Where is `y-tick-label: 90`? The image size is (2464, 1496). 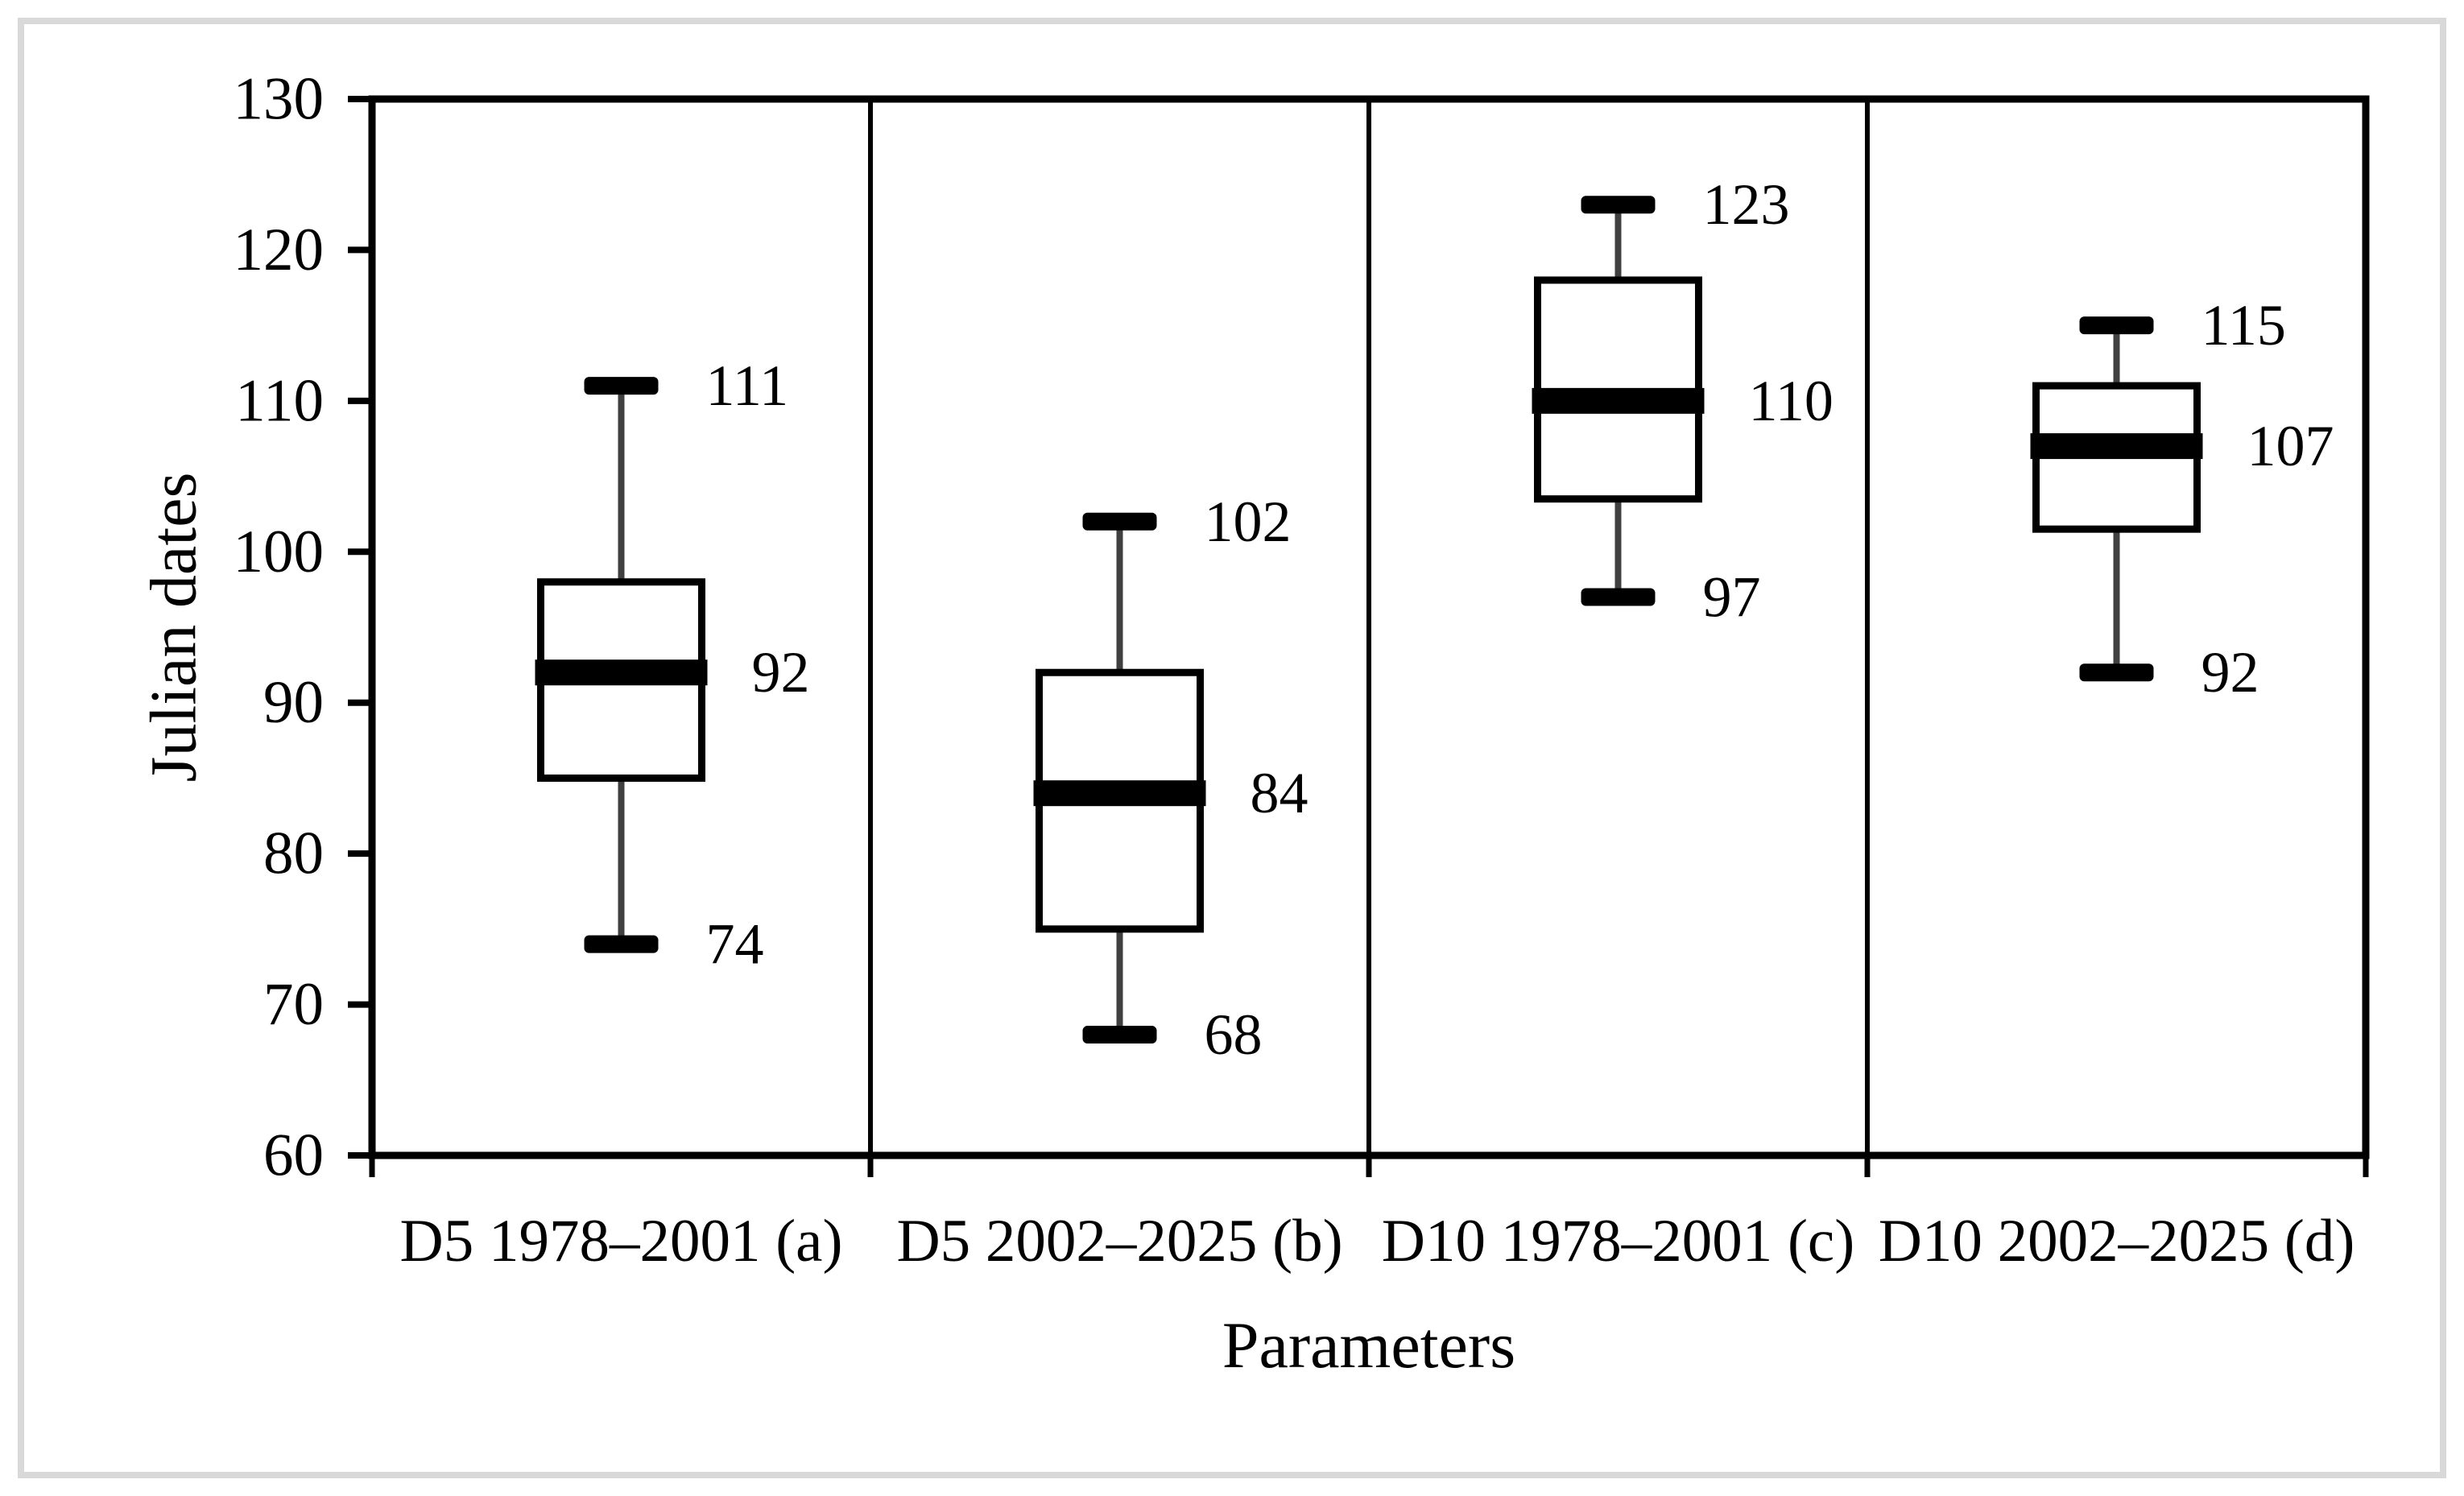
y-tick-label: 90 is located at coordinates (293, 702).